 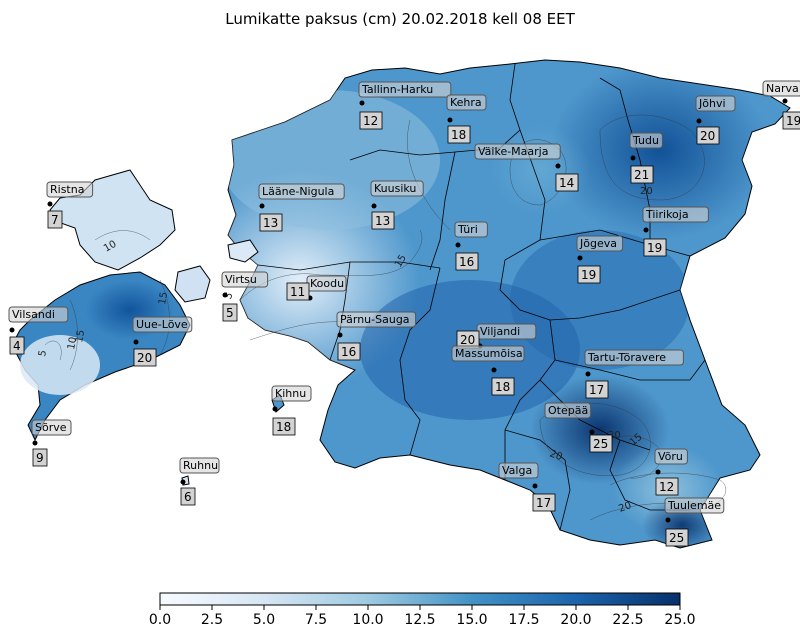 I want to click on station-value: 19, so click(x=793, y=121).